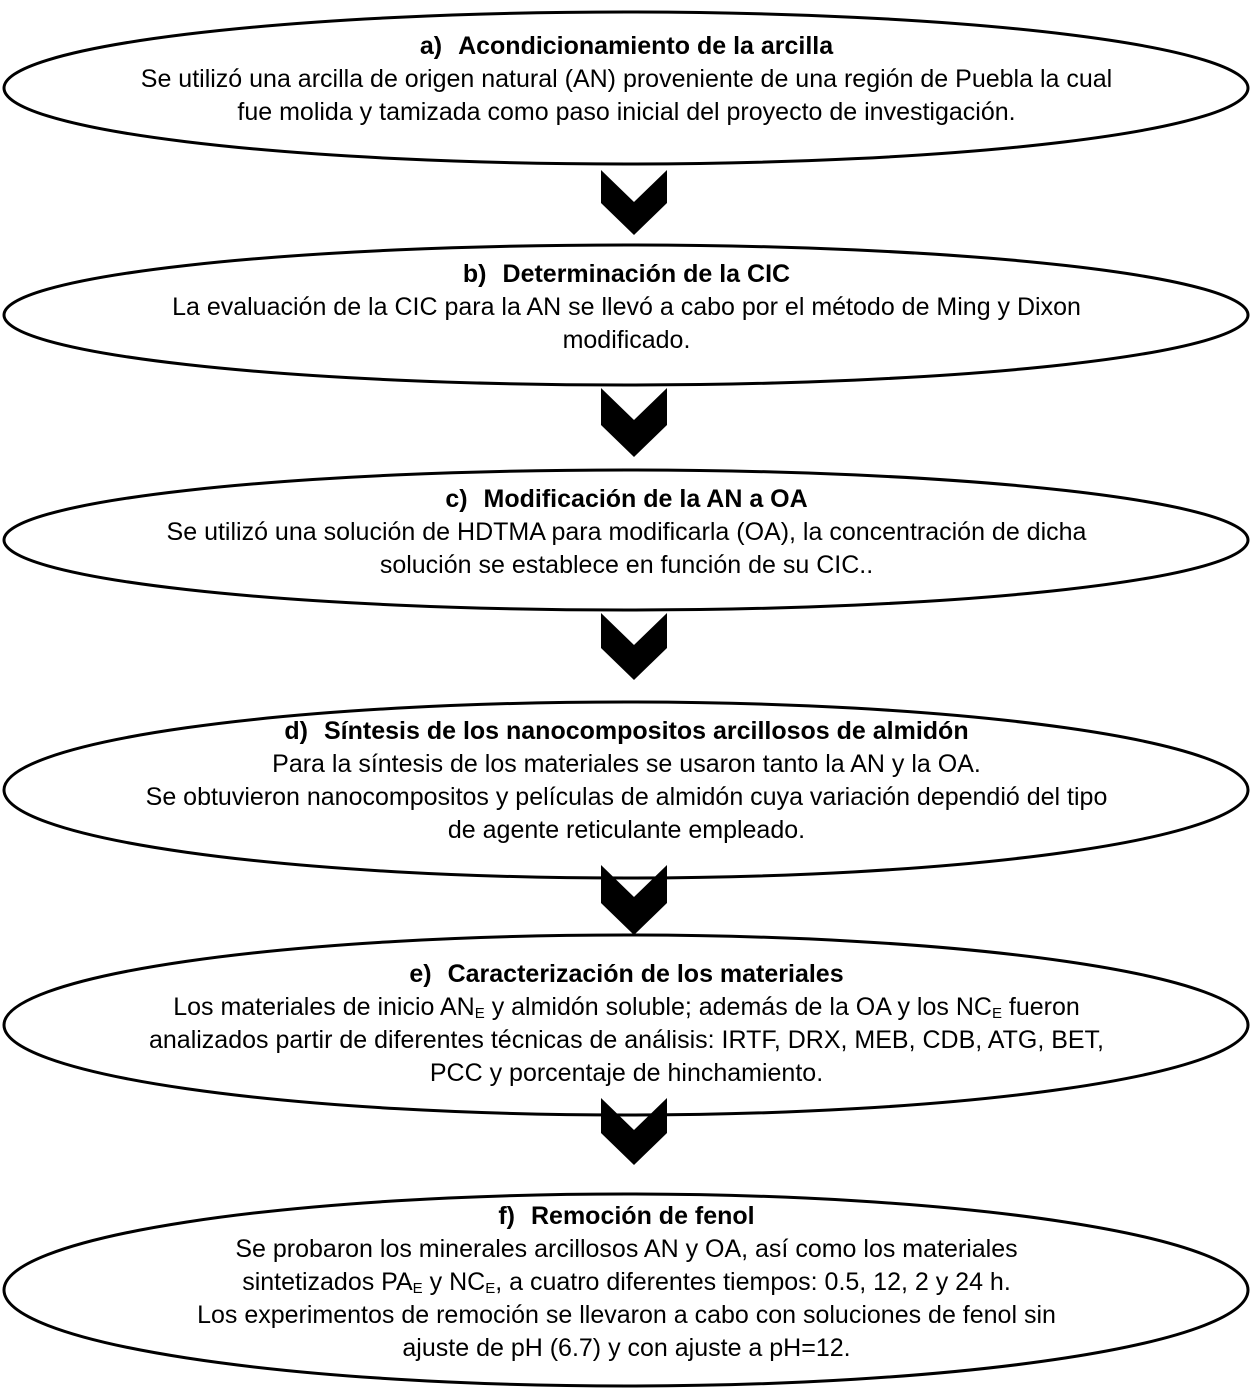 The image size is (1253, 1391). I want to click on step-ellipse-f, so click(626, 1290).